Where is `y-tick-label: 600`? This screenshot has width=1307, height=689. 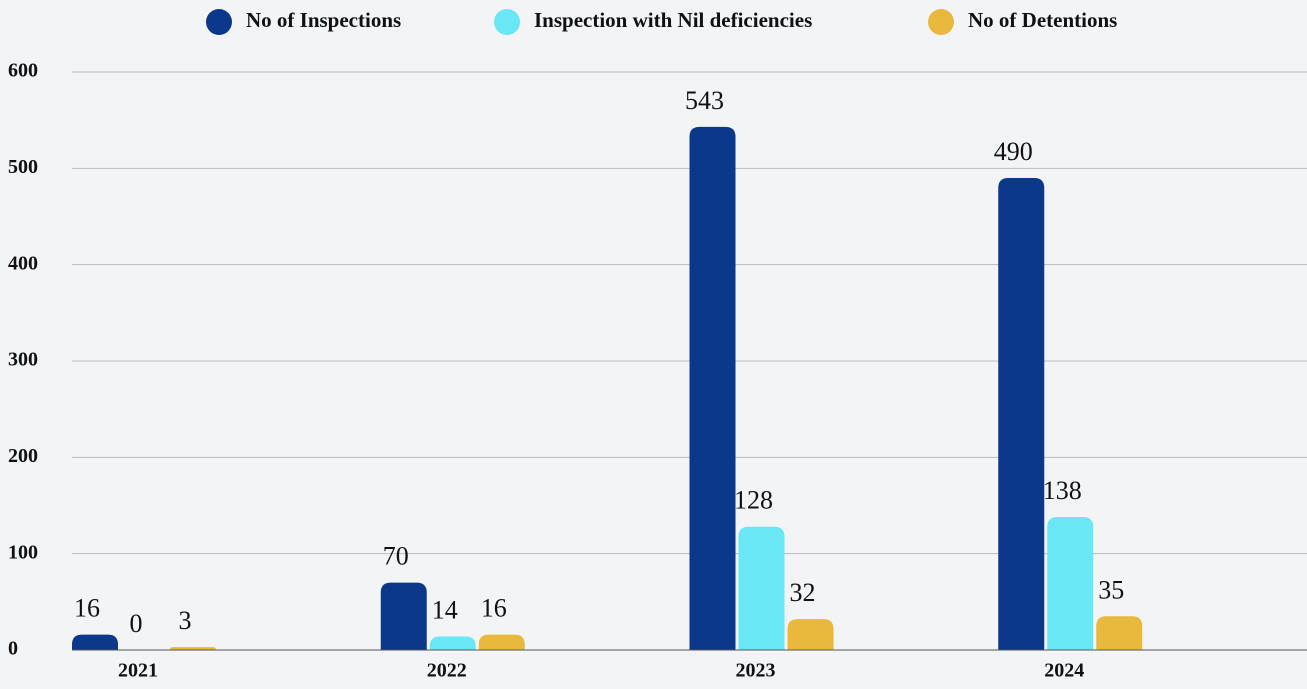
y-tick-label: 600 is located at coordinates (23, 71).